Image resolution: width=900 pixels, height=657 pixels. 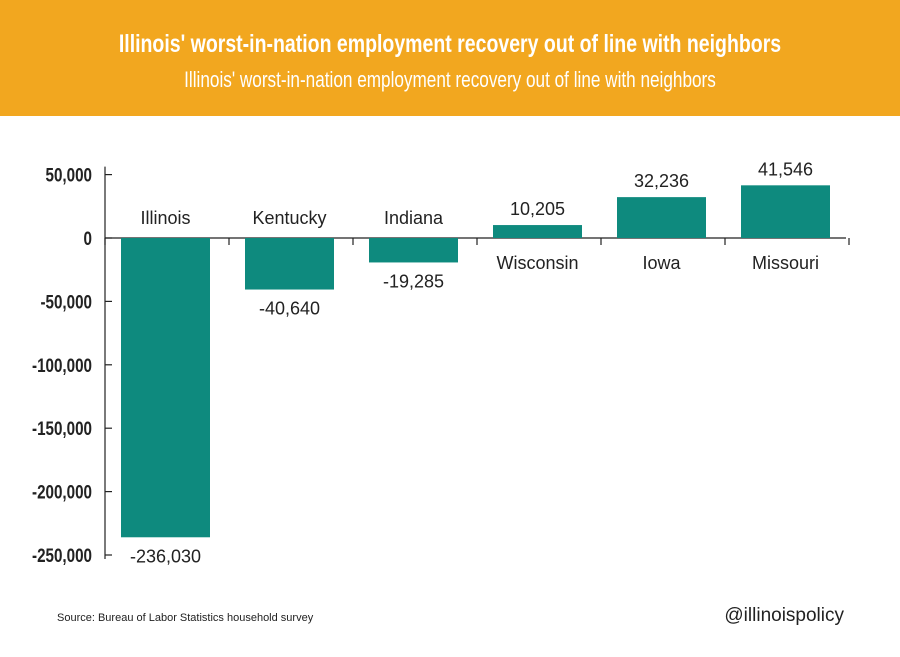 What do you see at coordinates (661, 263) in the screenshot?
I see `category-label: Iowa` at bounding box center [661, 263].